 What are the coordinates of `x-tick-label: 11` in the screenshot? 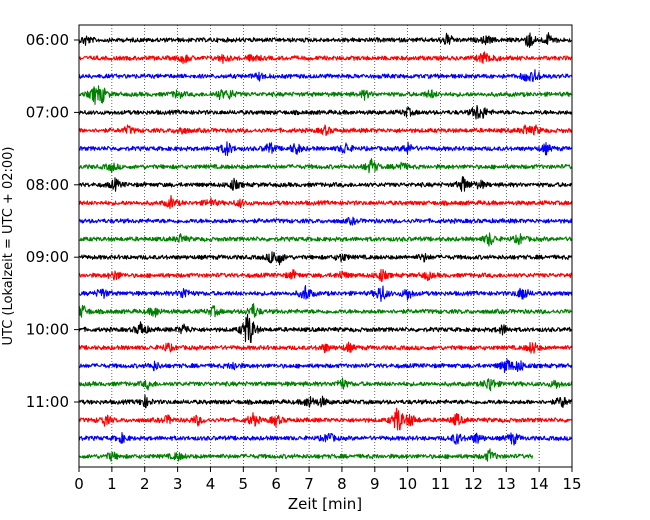 It's located at (440, 484).